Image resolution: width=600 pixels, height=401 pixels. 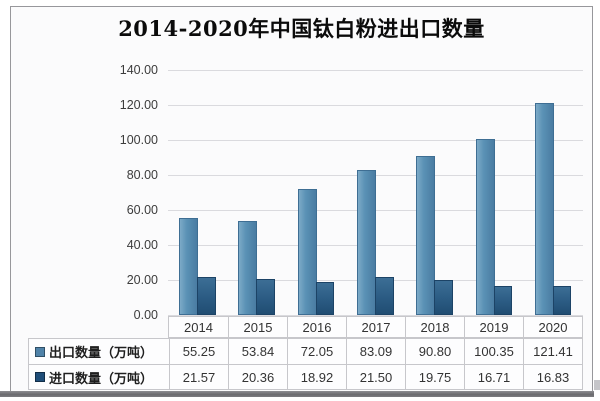 What do you see at coordinates (366, 242) in the screenshot?
I see `bar-export-2017` at bounding box center [366, 242].